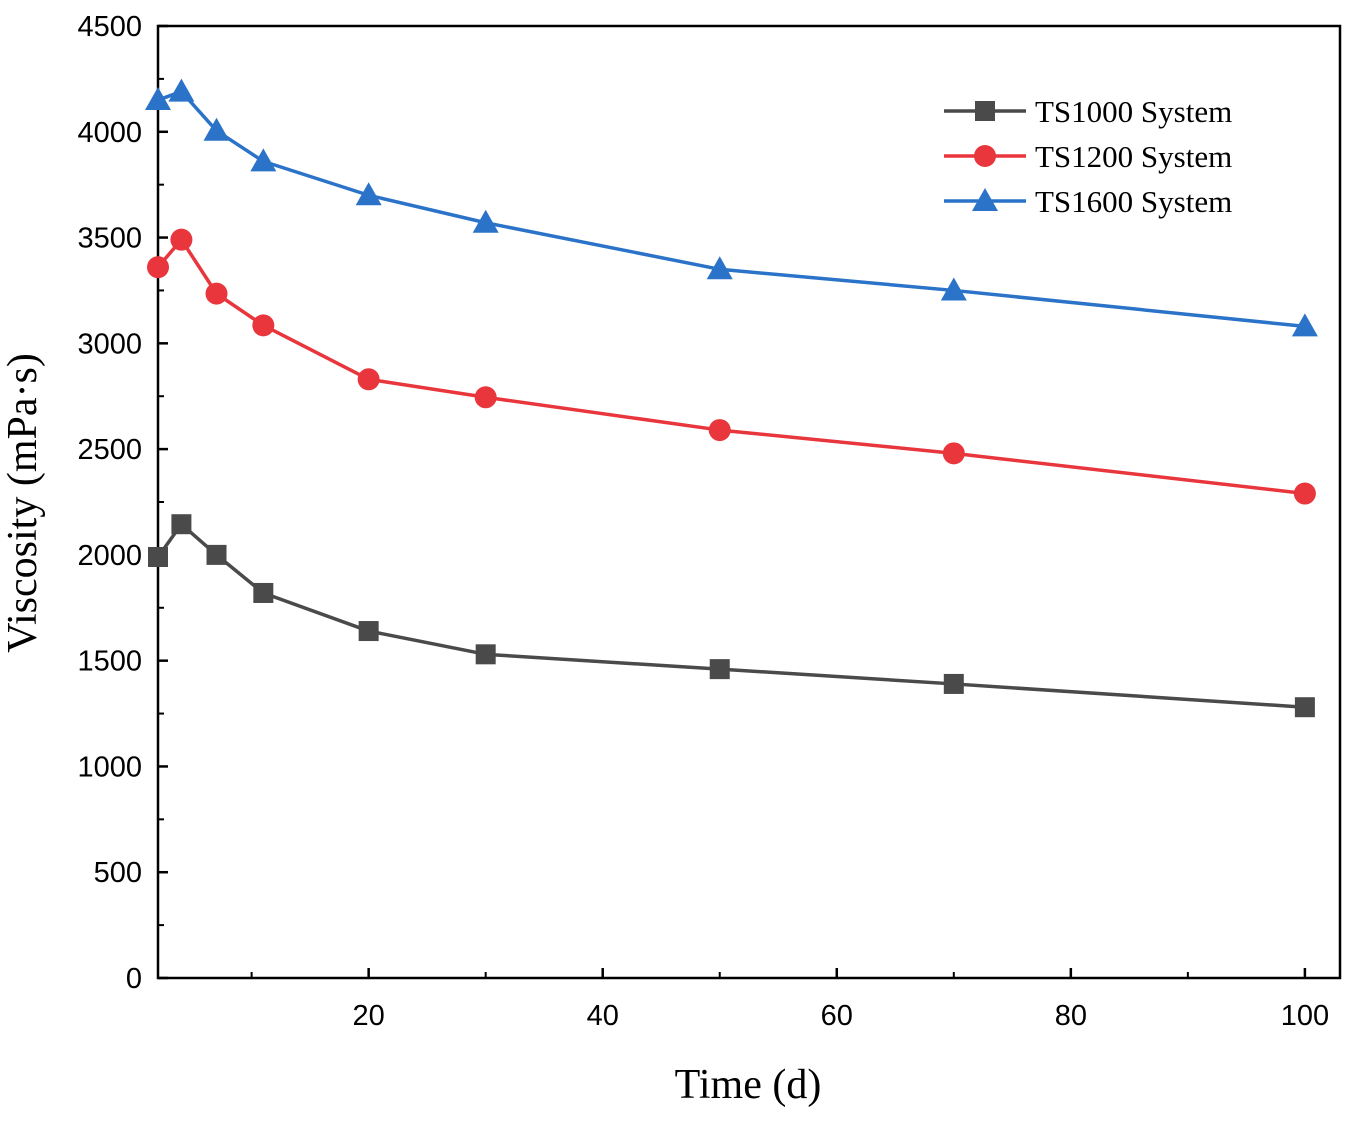  What do you see at coordinates (369, 1016) in the screenshot?
I see `x-tick-label: 20` at bounding box center [369, 1016].